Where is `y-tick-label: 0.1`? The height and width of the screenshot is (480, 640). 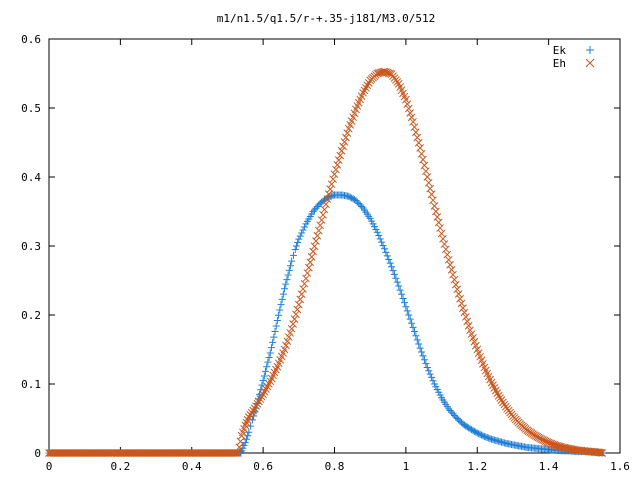 y-tick-label: 0.1 is located at coordinates (31, 384).